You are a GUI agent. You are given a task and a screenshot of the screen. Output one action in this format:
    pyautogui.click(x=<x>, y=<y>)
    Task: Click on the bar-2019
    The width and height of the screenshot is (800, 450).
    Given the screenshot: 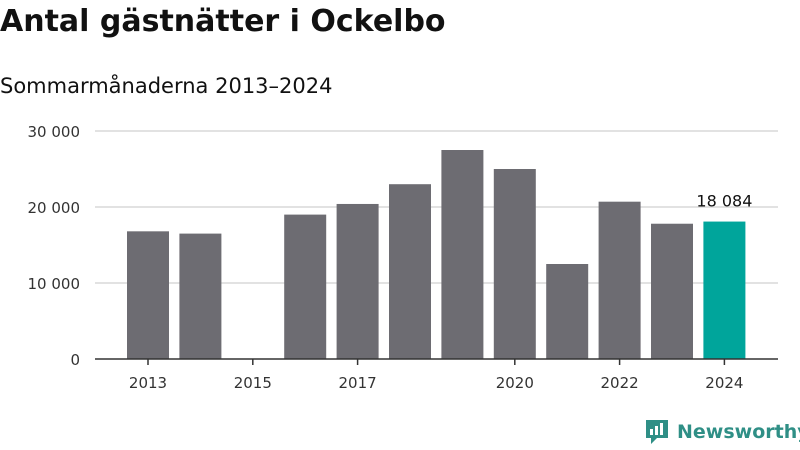 What is the action you would take?
    pyautogui.click(x=462, y=254)
    